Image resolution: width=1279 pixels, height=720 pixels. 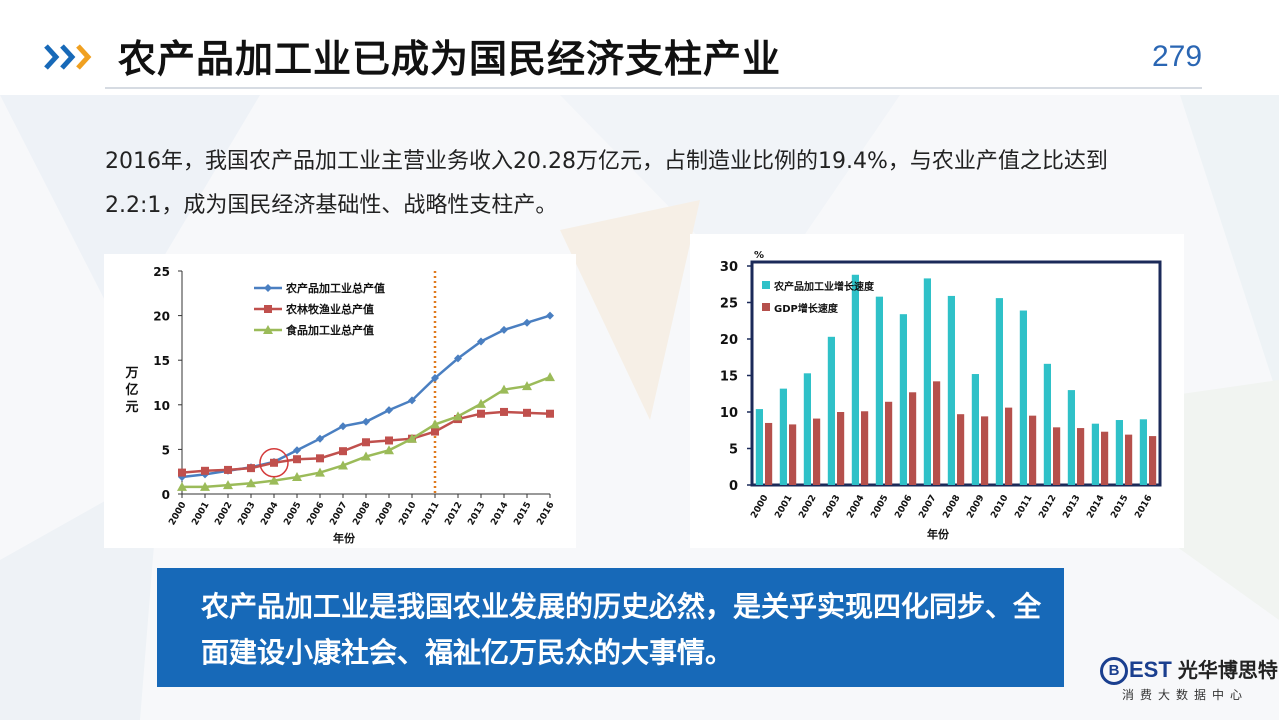 What do you see at coordinates (335, 288) in the screenshot?
I see `legend-label: 农产品加工业总产值` at bounding box center [335, 288].